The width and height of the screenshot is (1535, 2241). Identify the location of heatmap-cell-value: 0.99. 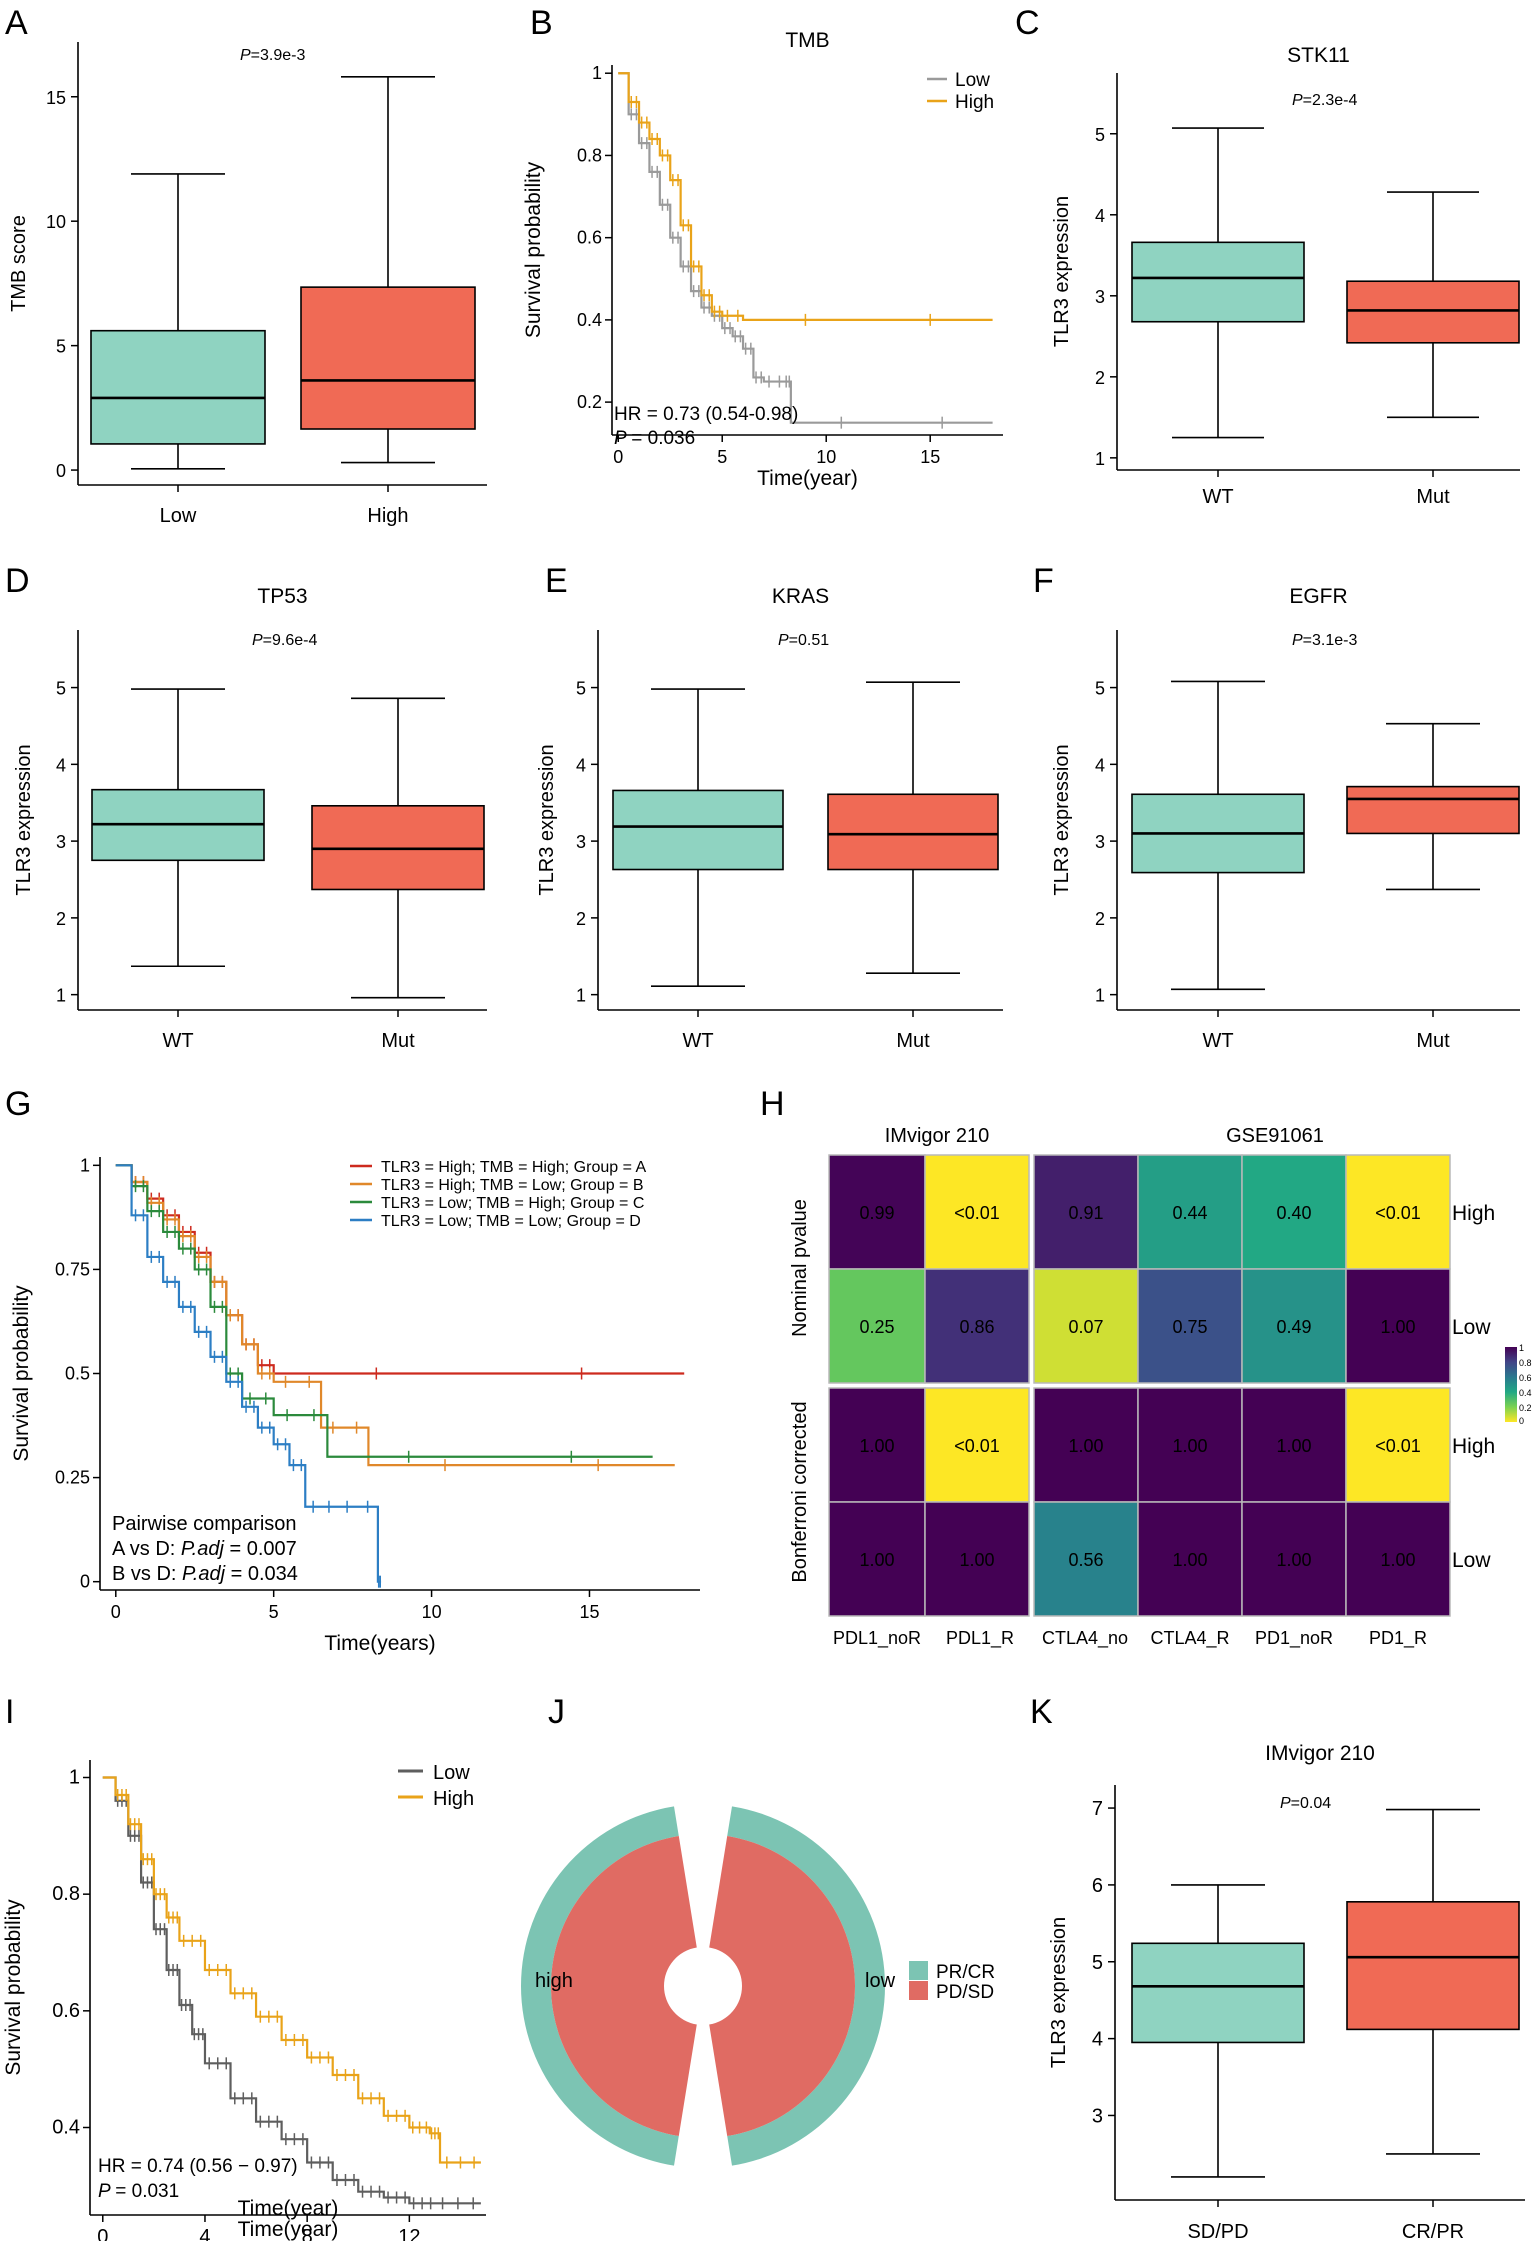
(876, 1213).